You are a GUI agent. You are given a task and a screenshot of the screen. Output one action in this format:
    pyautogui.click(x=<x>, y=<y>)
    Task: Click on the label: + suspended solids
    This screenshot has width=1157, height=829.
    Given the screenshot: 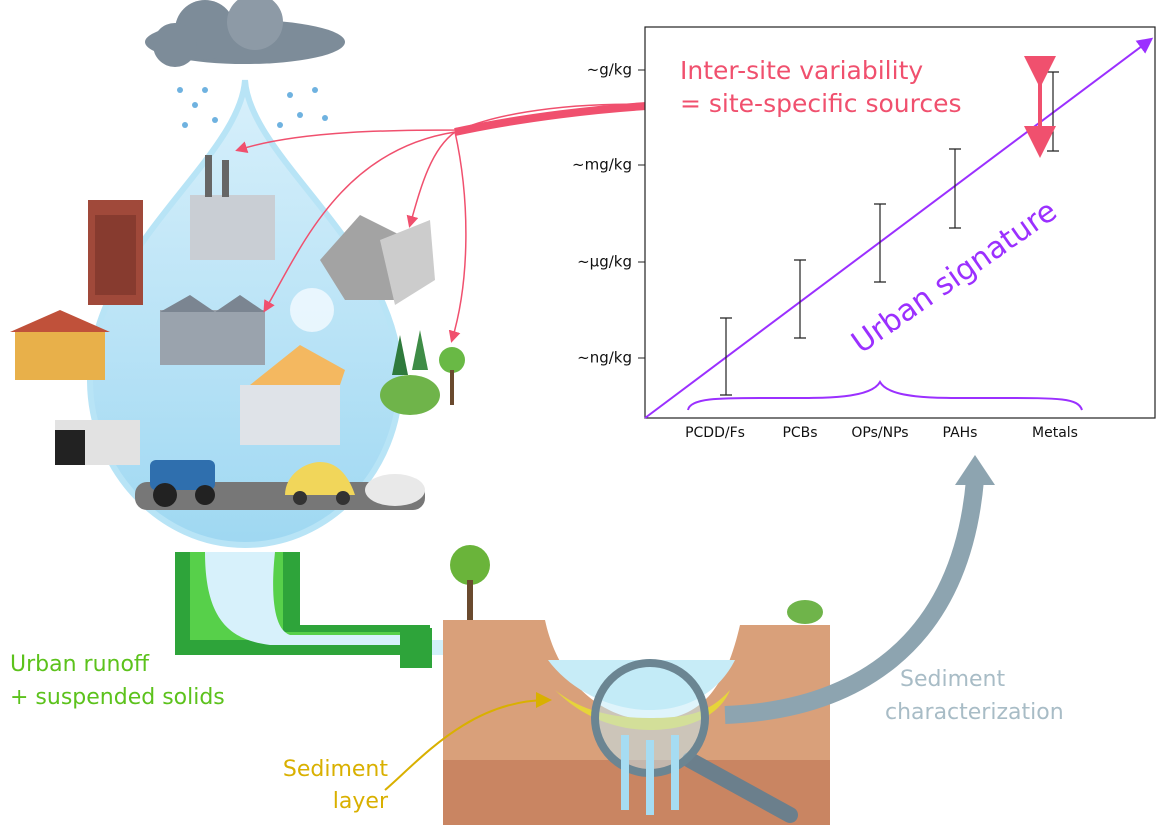 What is the action you would take?
    pyautogui.click(x=117, y=697)
    